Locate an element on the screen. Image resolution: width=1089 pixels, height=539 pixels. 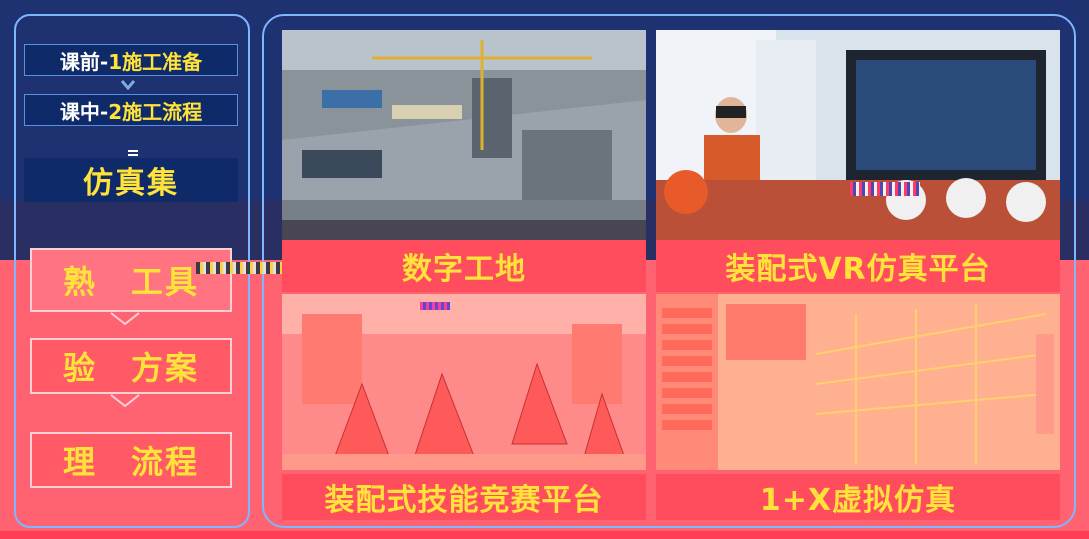
vr-platform-label: 装配式VR仿真平台 is located at coordinates (858, 269).